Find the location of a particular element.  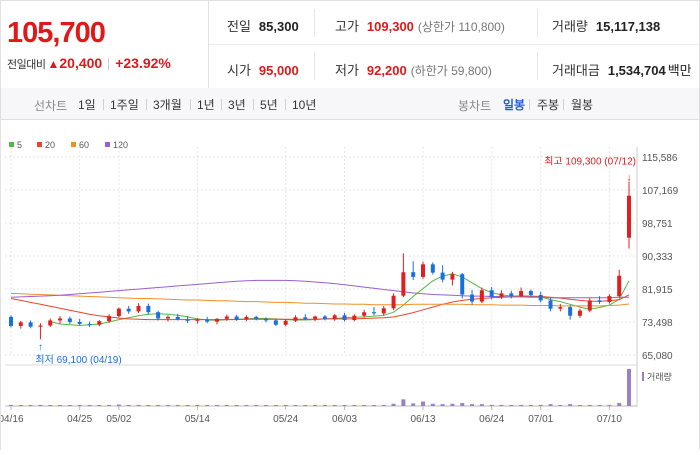

period-1d-button: 1일 is located at coordinates (87, 105).